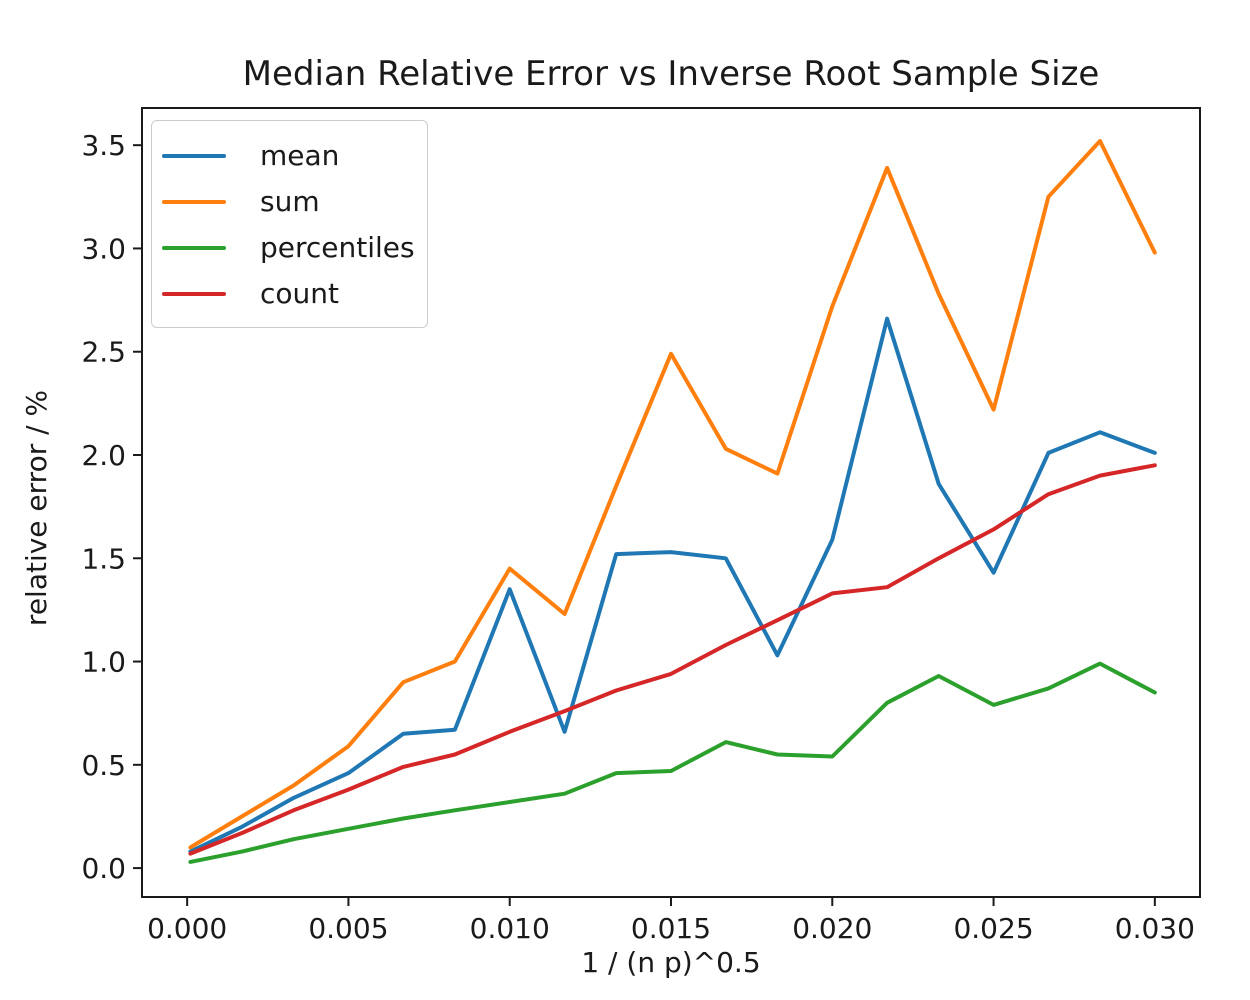  I want to click on y-tick-label: 0.0, so click(103, 868).